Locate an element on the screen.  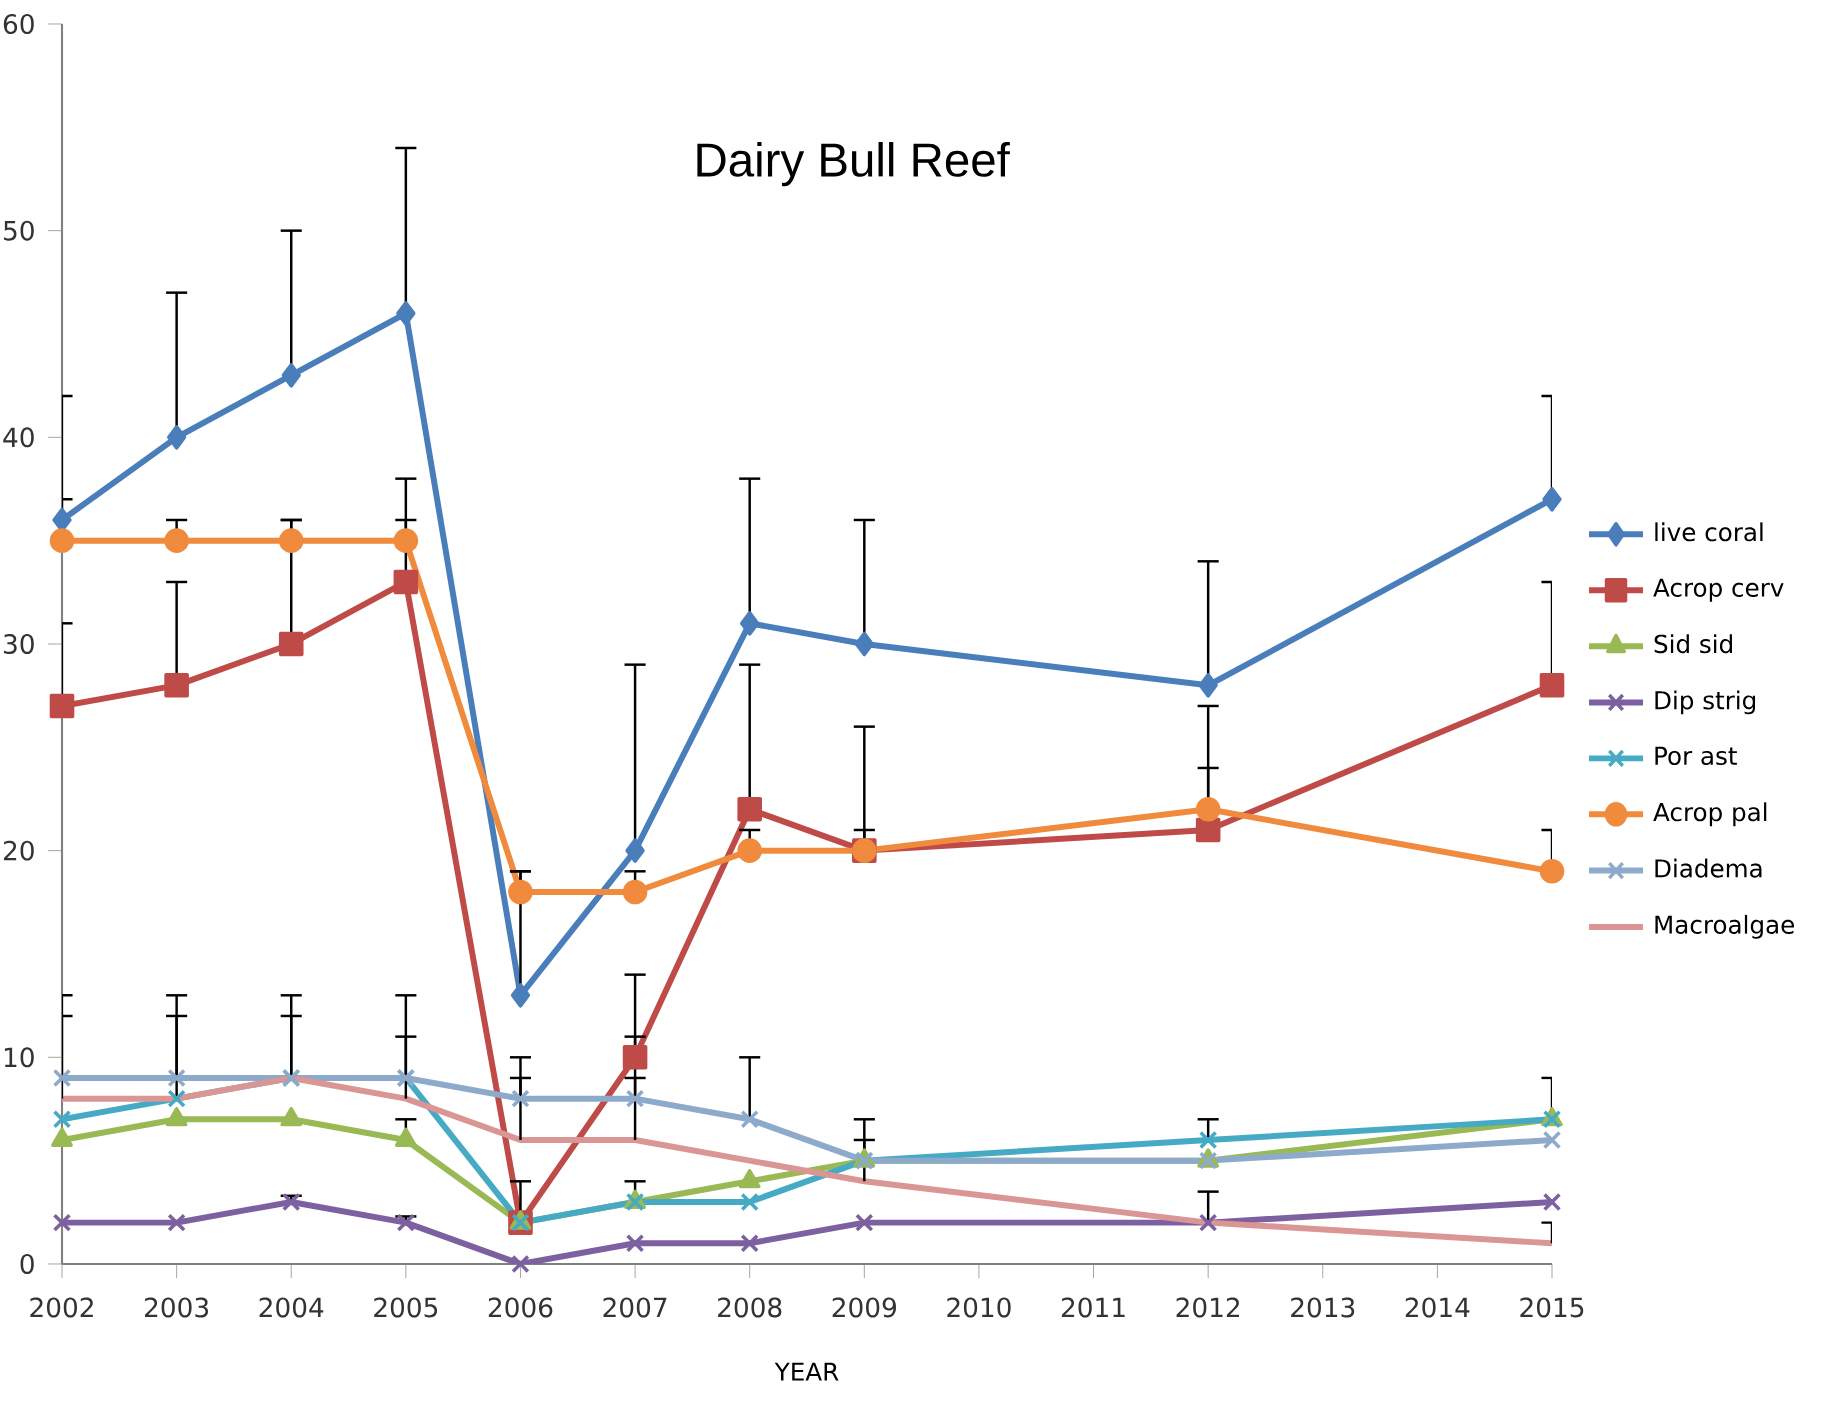
x-tick-label: 2008 is located at coordinates (750, 1307).